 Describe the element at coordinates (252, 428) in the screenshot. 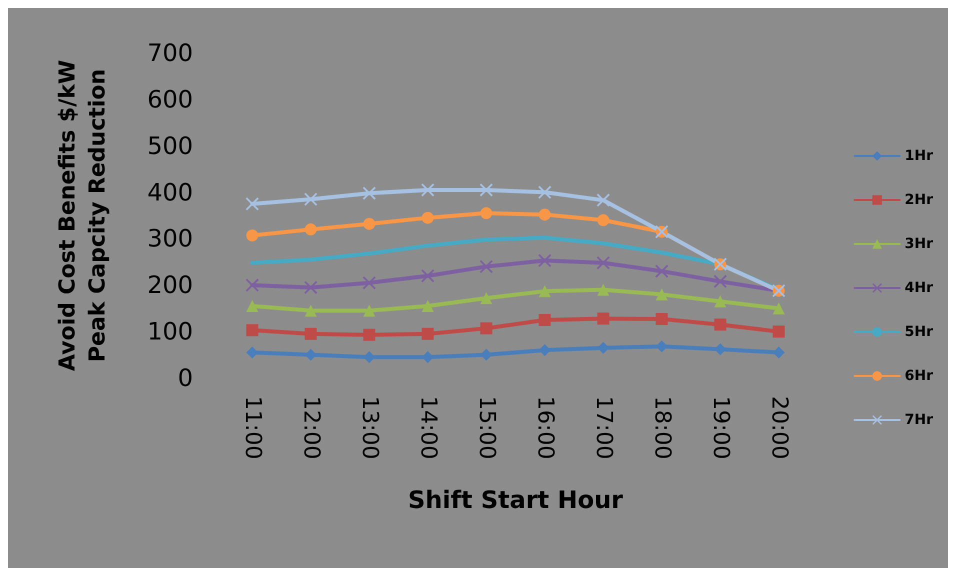

I see `x-tick-label: 11:00` at that location.